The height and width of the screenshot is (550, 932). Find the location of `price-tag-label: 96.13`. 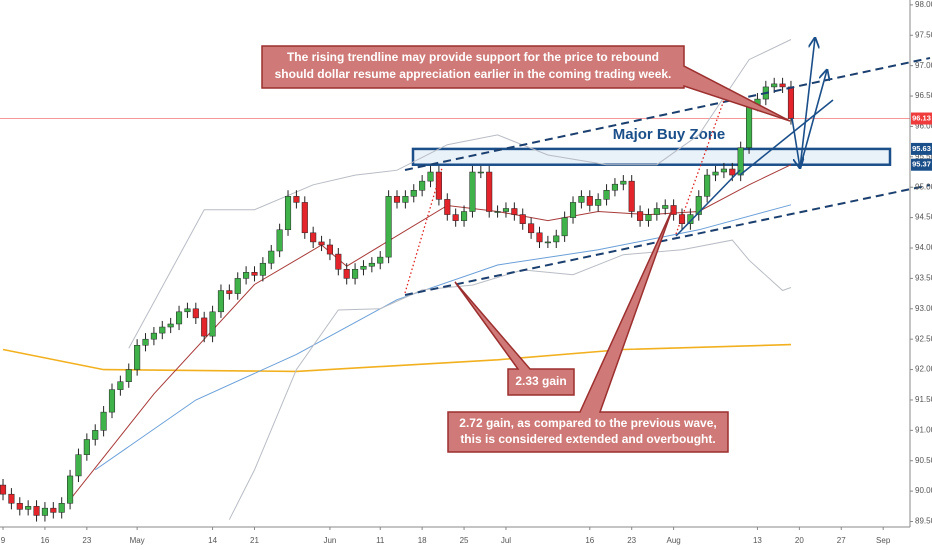

price-tag-label: 96.13 is located at coordinates (921, 118).